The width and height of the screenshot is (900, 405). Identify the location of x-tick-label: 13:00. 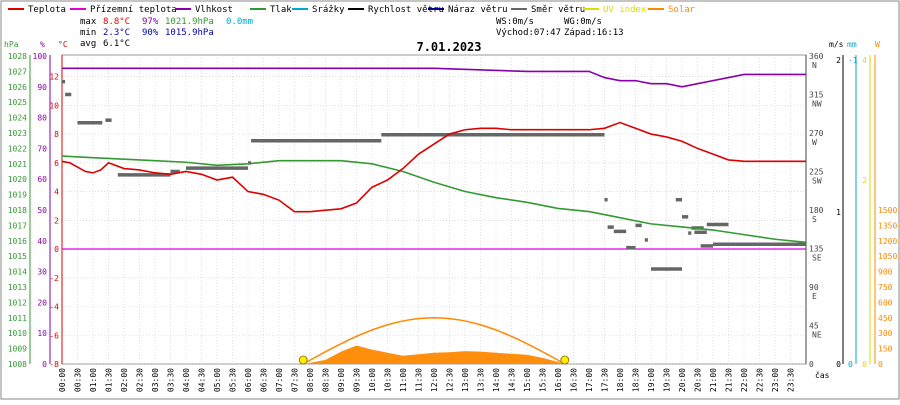
(465, 380).